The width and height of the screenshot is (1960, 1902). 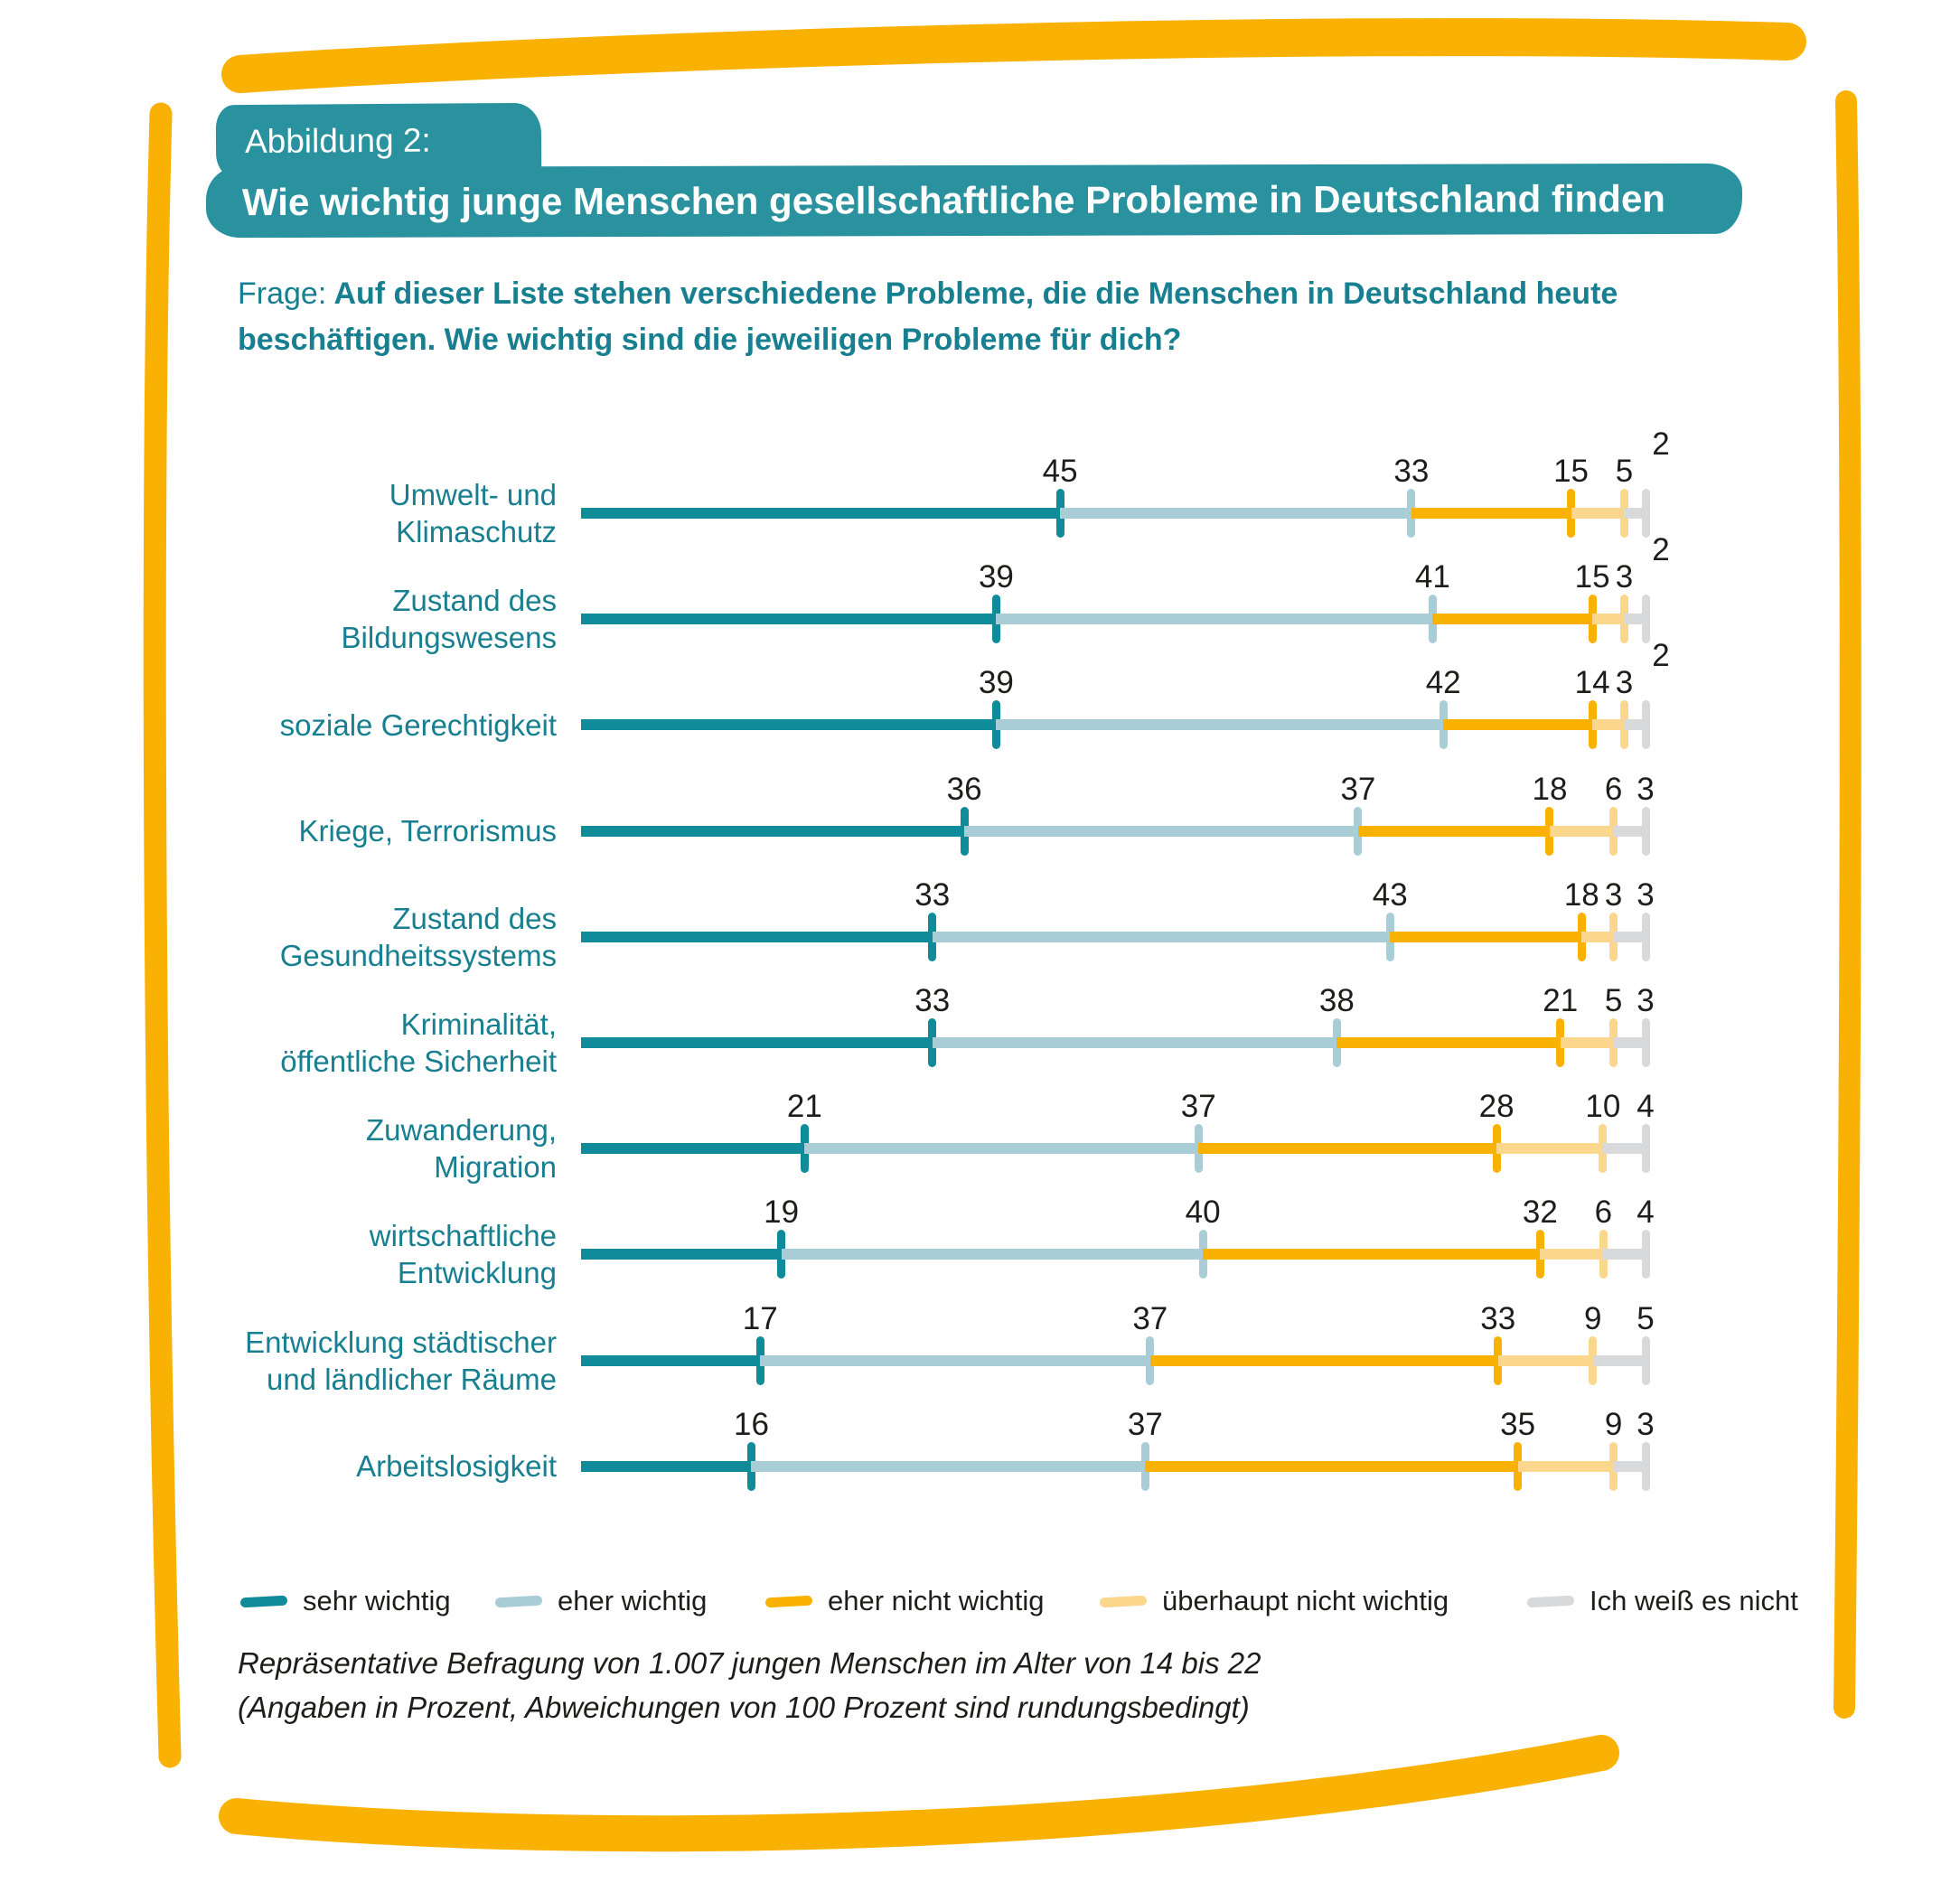 I want to click on question-prefix: Frage:, so click(x=282, y=293).